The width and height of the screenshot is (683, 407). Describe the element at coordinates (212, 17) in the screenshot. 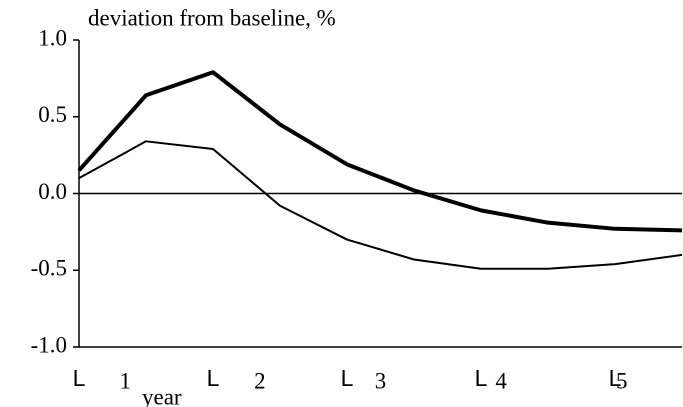

I see `chart-title: deviation from baseline, %` at that location.